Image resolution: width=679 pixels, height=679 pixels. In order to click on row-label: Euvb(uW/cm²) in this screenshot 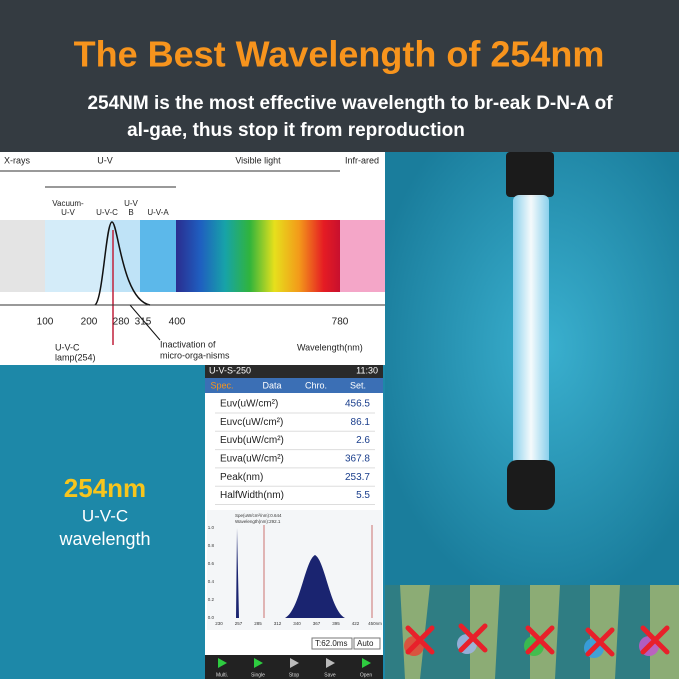, I will do `click(252, 440)`.